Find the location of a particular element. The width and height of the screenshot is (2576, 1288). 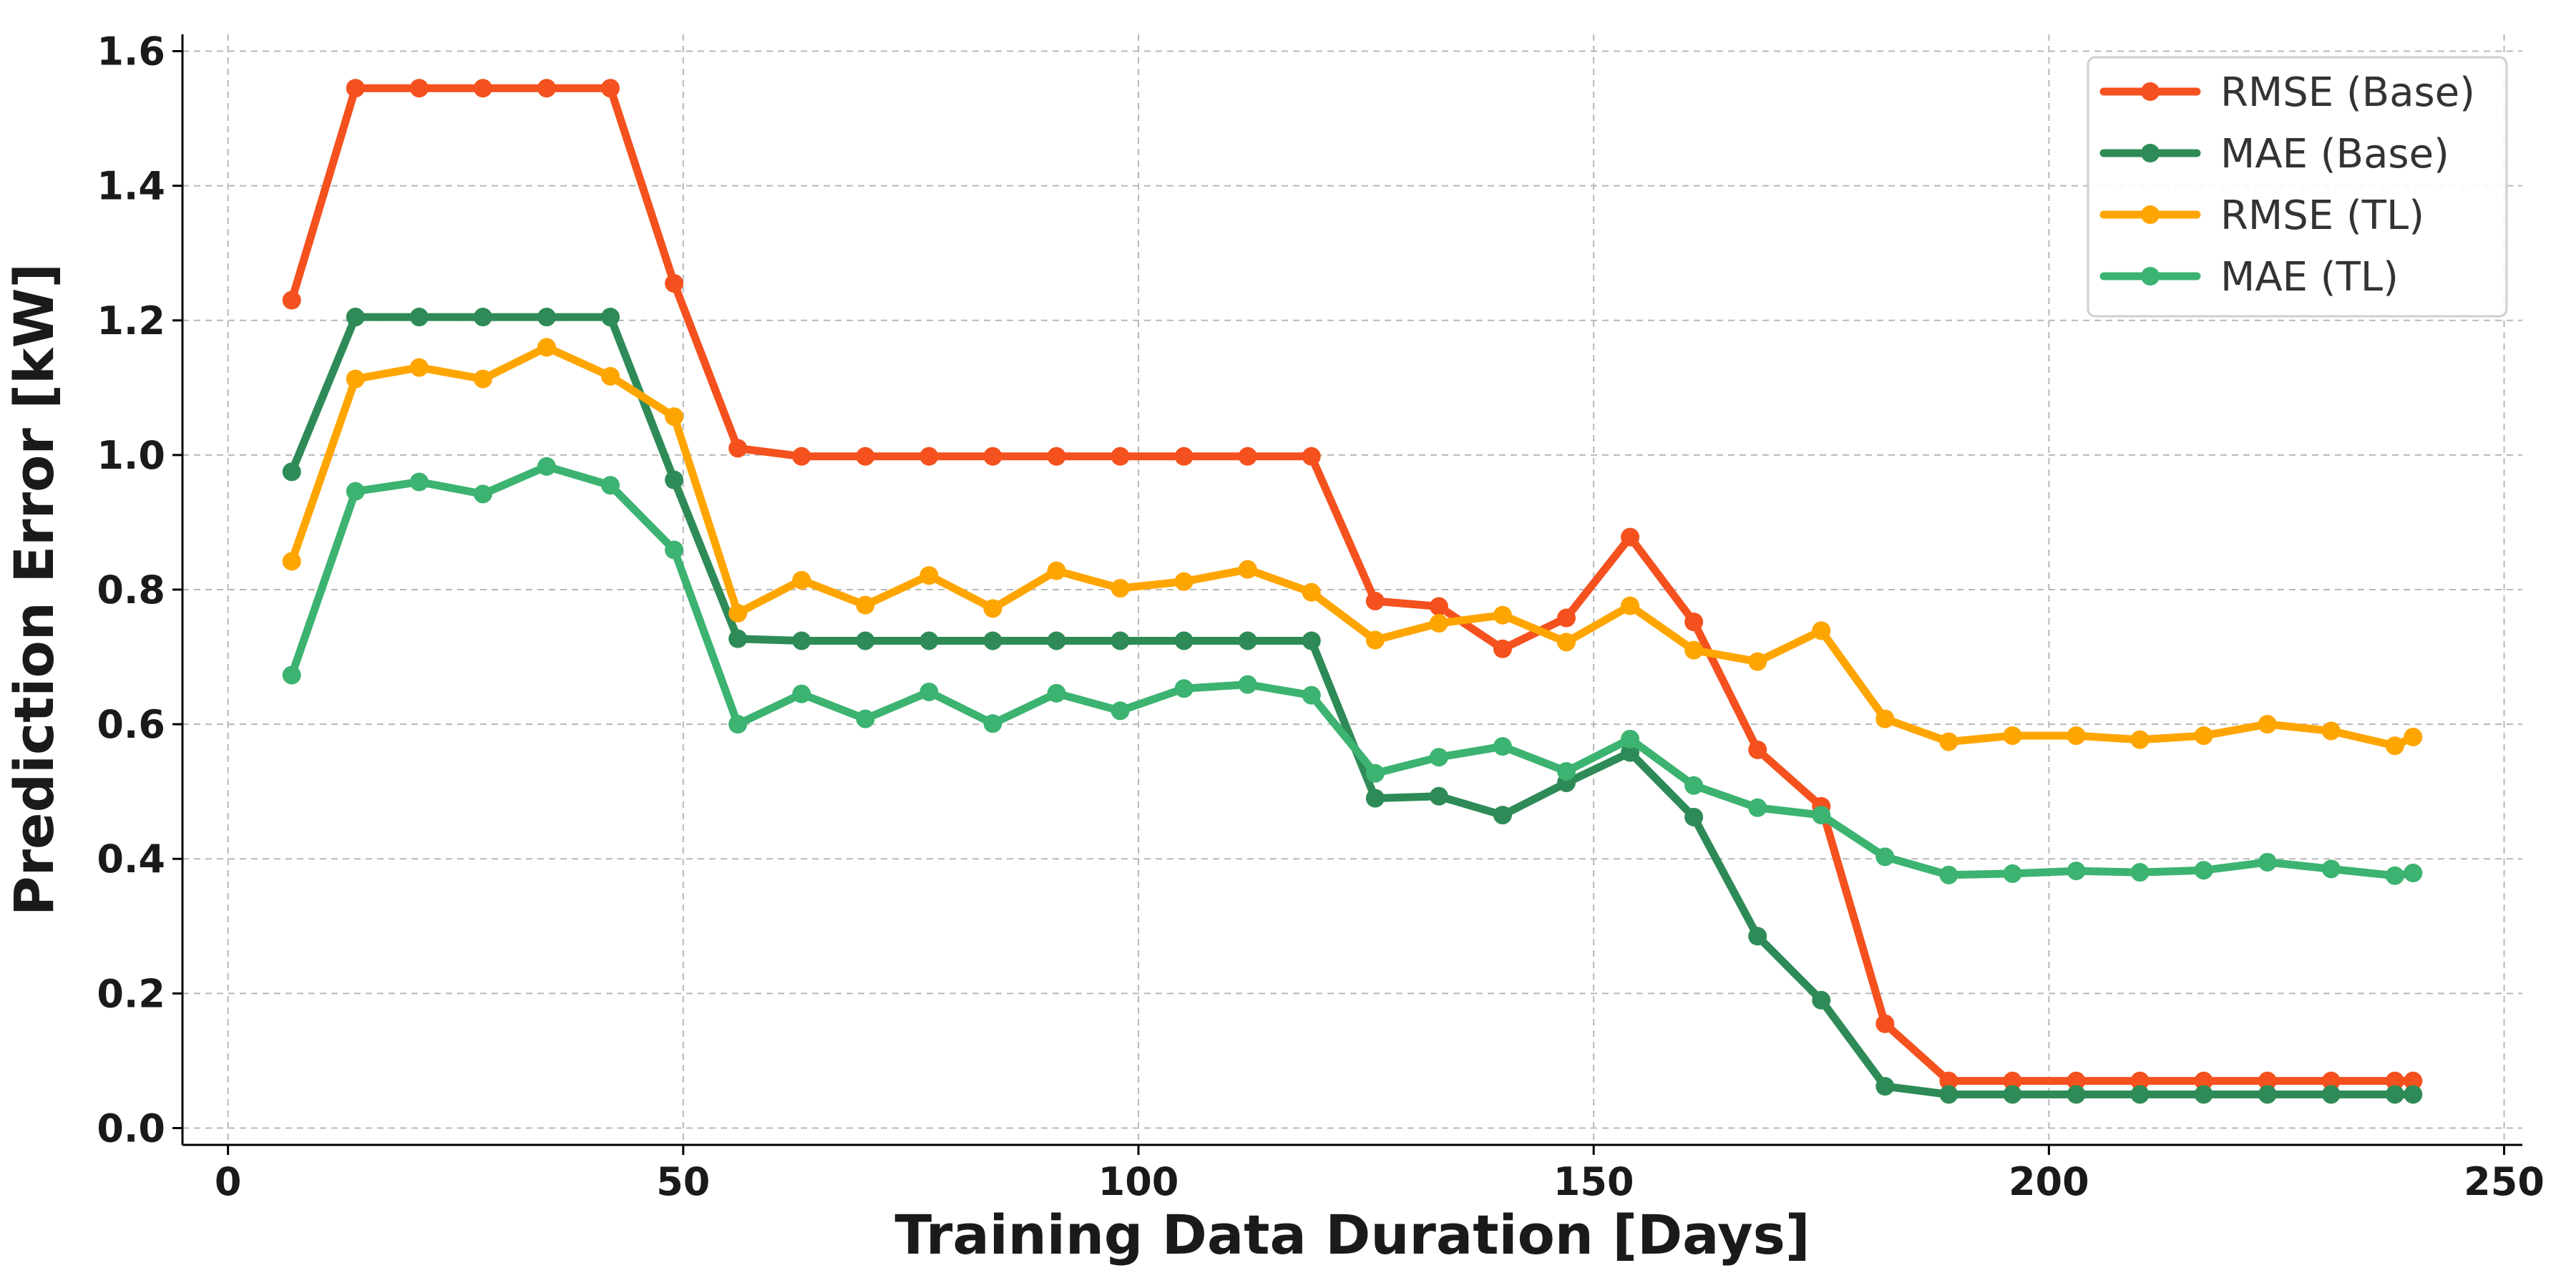

legend-item: MAE (Base) is located at coordinates (2274, 154).